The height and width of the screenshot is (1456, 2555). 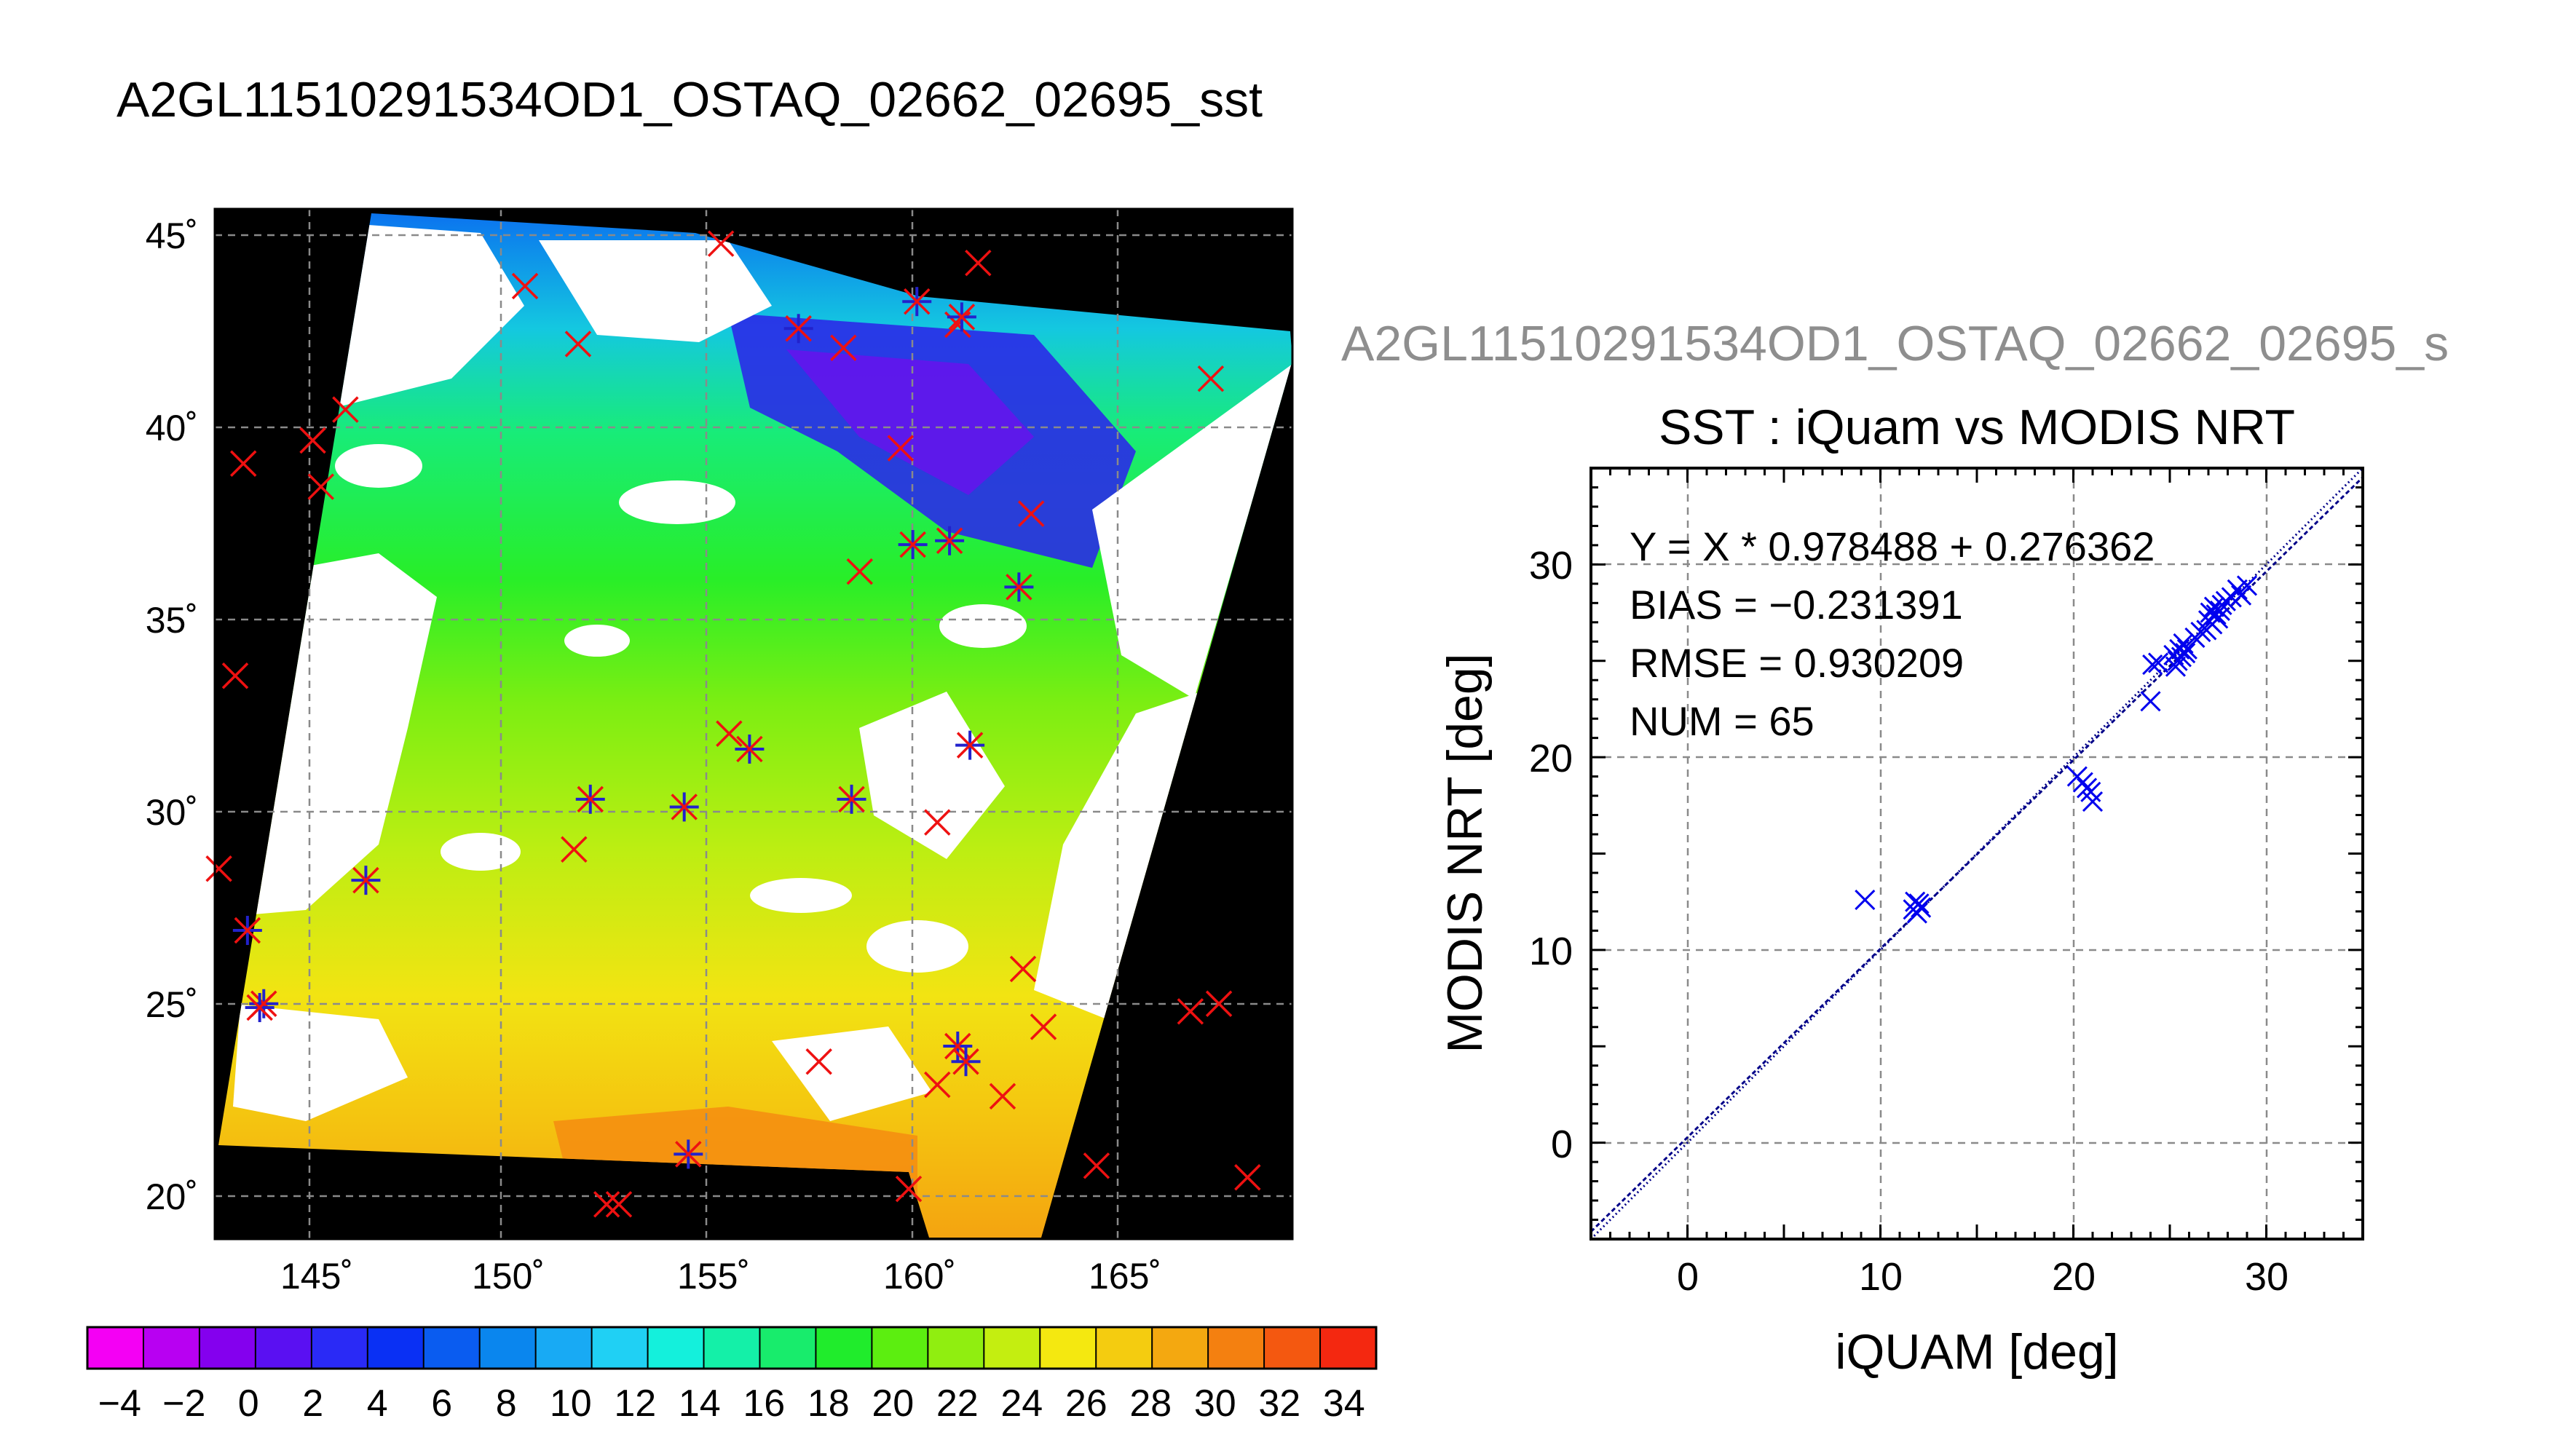 What do you see at coordinates (172, 428) in the screenshot?
I see `lat-label: 40˚` at bounding box center [172, 428].